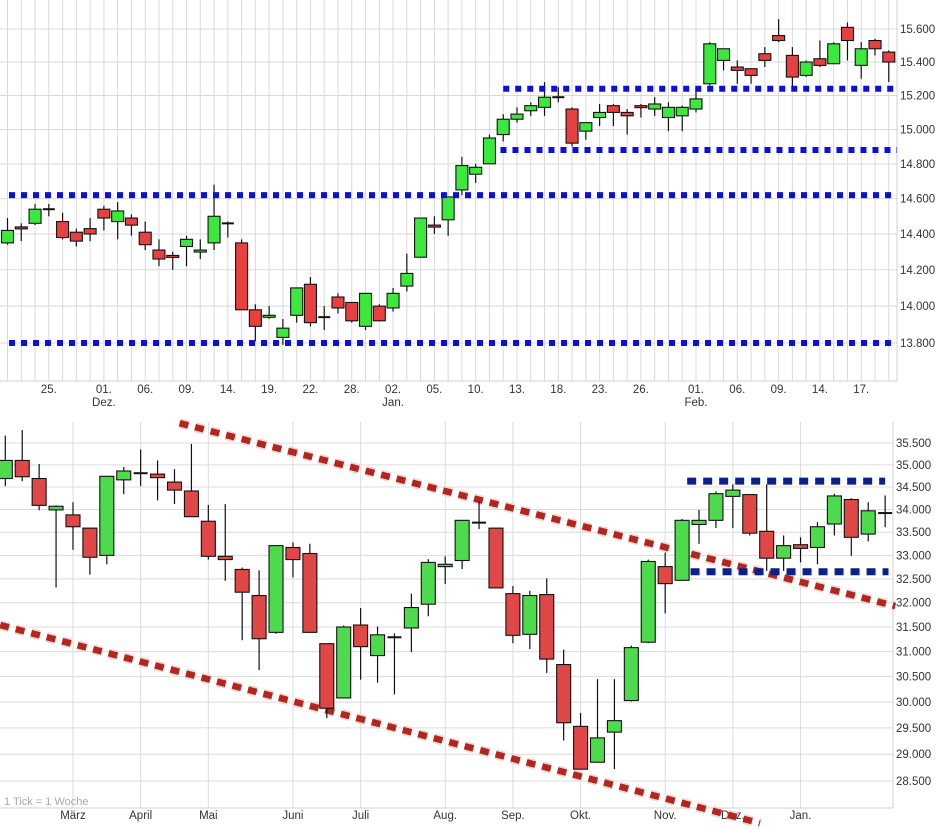 Image resolution: width=941 pixels, height=830 pixels. What do you see at coordinates (513, 816) in the screenshot?
I see `x-tick-label: Sep.` at bounding box center [513, 816].